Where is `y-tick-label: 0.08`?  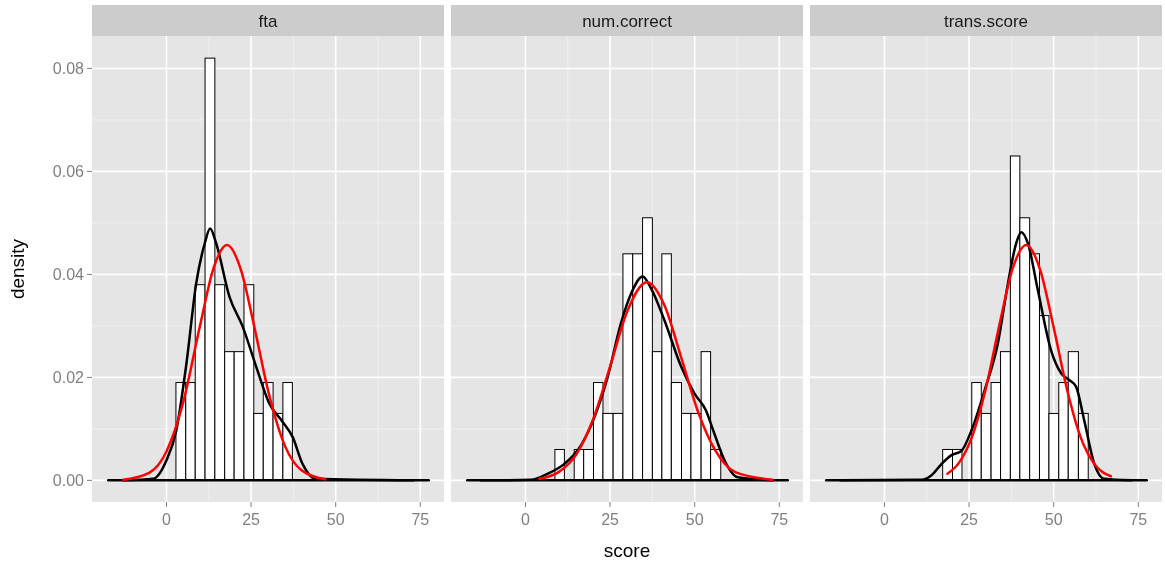 y-tick-label: 0.08 is located at coordinates (68, 68).